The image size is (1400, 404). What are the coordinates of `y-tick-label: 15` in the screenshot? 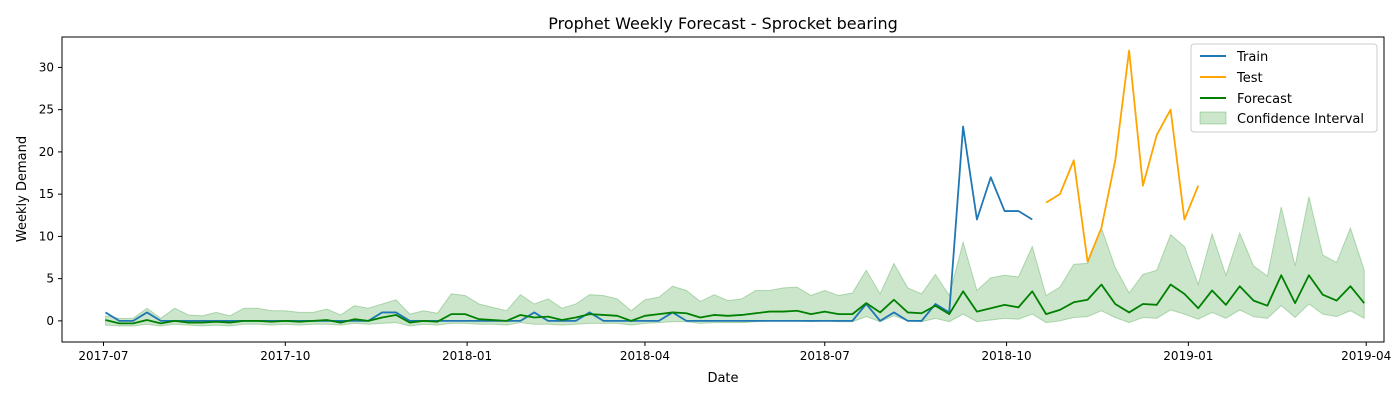 It's located at (46, 194).